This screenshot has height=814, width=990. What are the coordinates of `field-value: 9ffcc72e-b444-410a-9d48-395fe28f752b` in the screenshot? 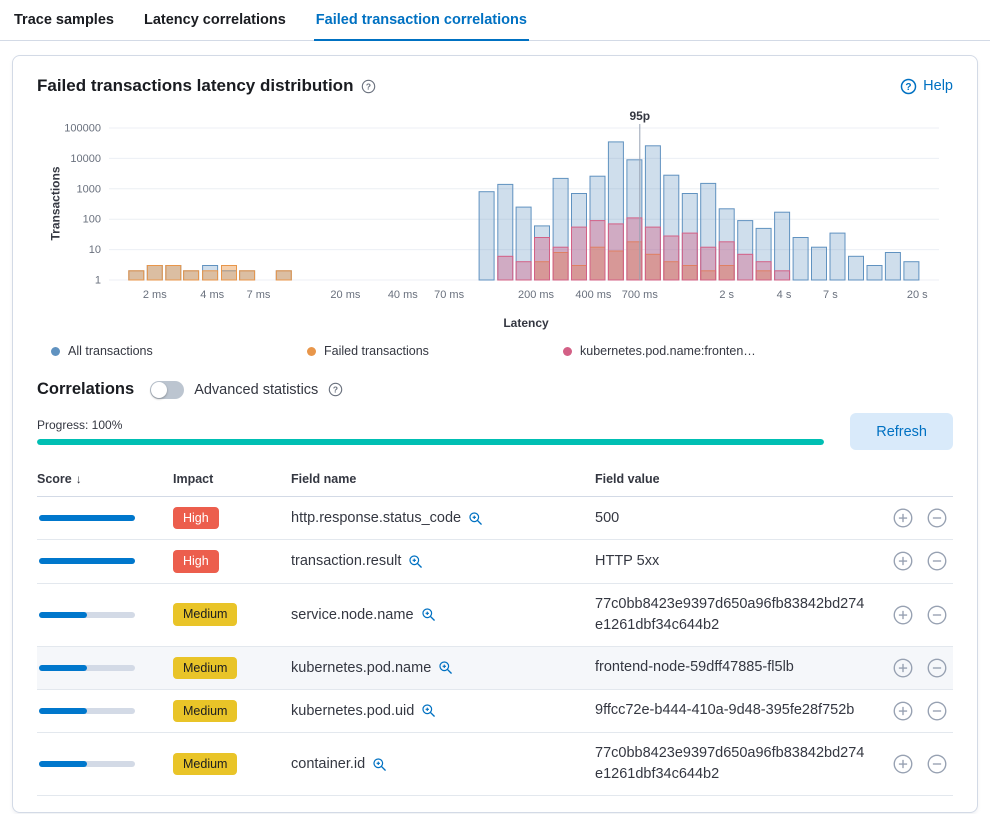 It's located at (725, 710).